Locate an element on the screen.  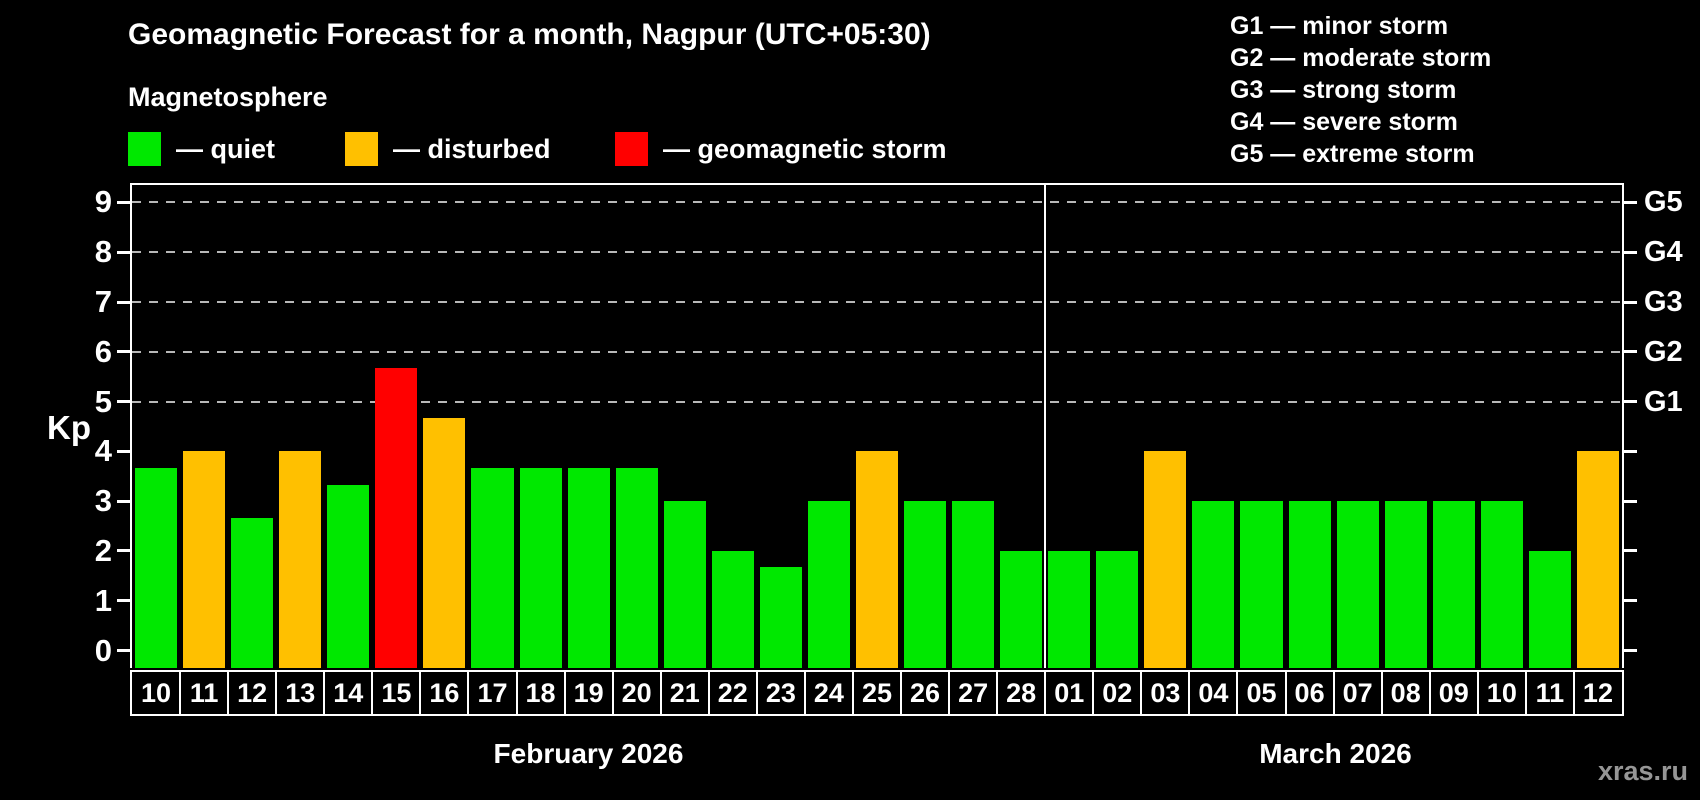
y-tick-label-3: 3 is located at coordinates (103, 501).